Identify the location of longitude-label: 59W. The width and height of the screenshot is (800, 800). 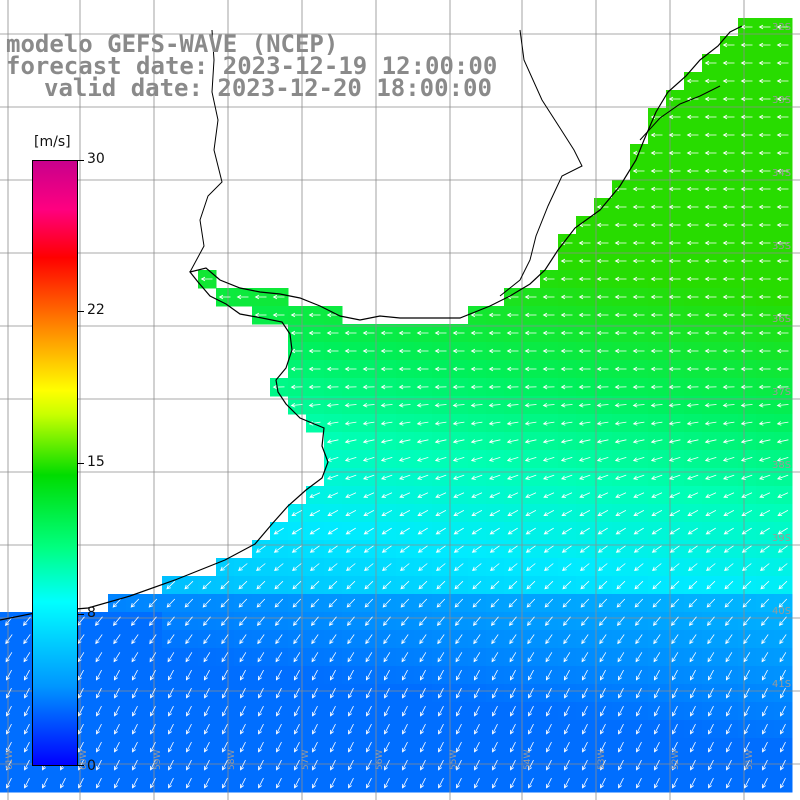
(158, 760).